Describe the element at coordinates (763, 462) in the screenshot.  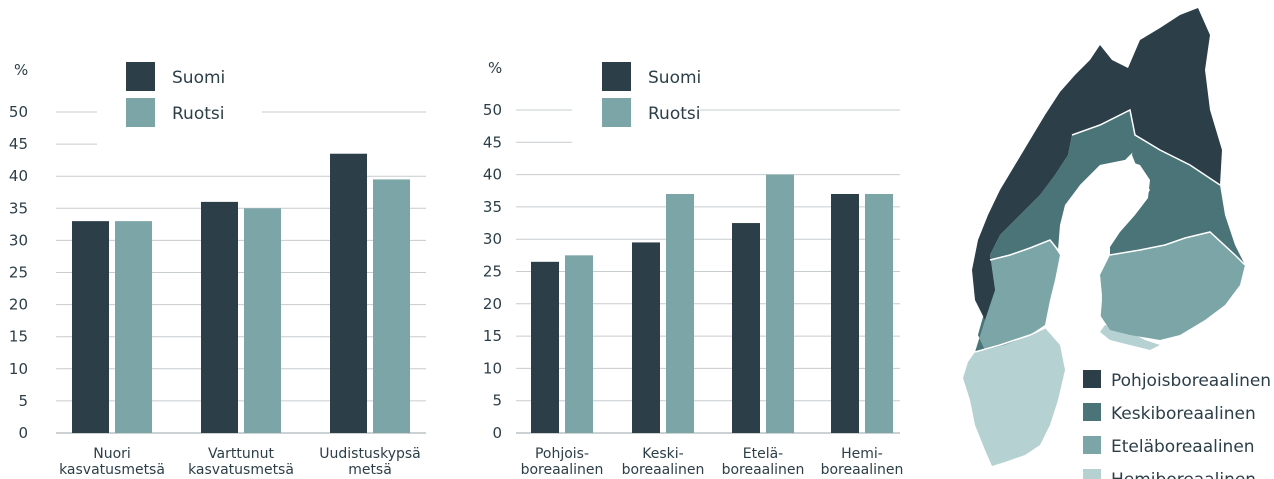
I see `x-category-label: Etelä-boreaalinen` at that location.